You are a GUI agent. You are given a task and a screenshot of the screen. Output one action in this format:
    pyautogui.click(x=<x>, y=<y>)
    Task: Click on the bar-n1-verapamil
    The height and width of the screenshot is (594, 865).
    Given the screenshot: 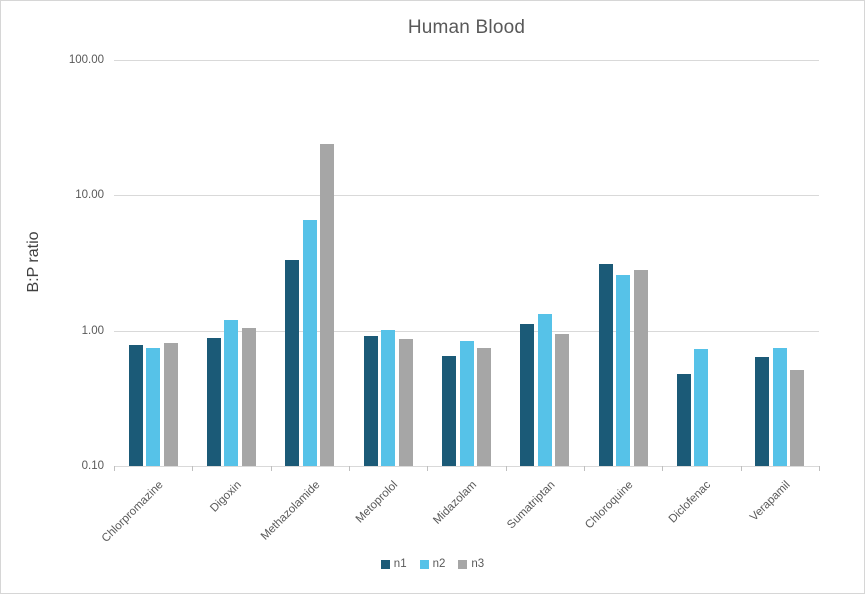 What is the action you would take?
    pyautogui.click(x=762, y=411)
    